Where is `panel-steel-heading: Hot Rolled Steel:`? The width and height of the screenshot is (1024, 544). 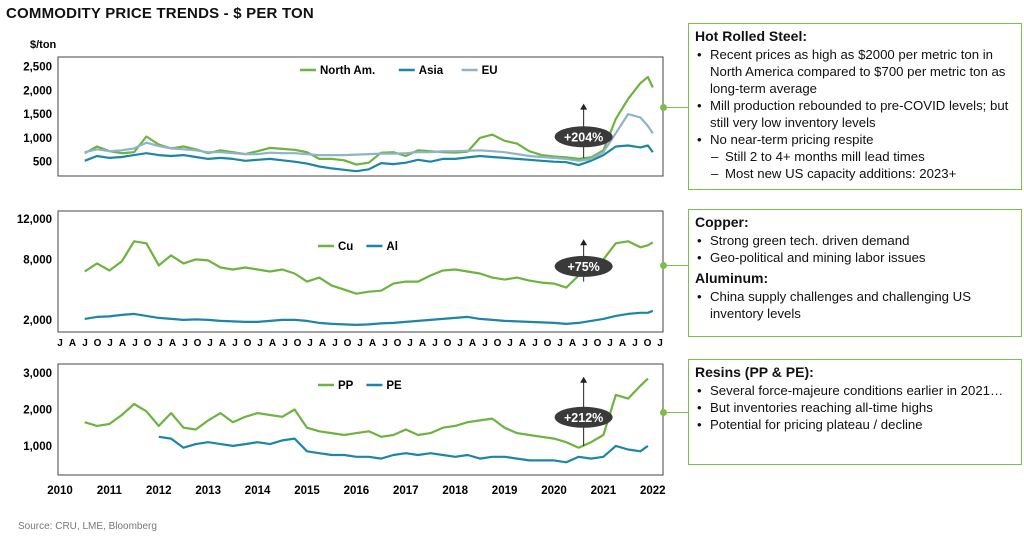
panel-steel-heading: Hot Rolled Steel: is located at coordinates (751, 36).